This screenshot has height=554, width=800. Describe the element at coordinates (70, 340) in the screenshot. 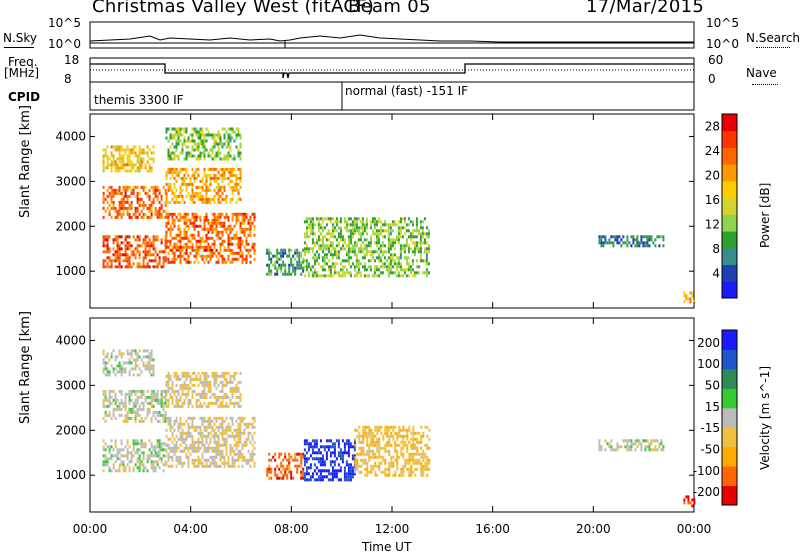

I see `y-tick-label: 4000` at that location.